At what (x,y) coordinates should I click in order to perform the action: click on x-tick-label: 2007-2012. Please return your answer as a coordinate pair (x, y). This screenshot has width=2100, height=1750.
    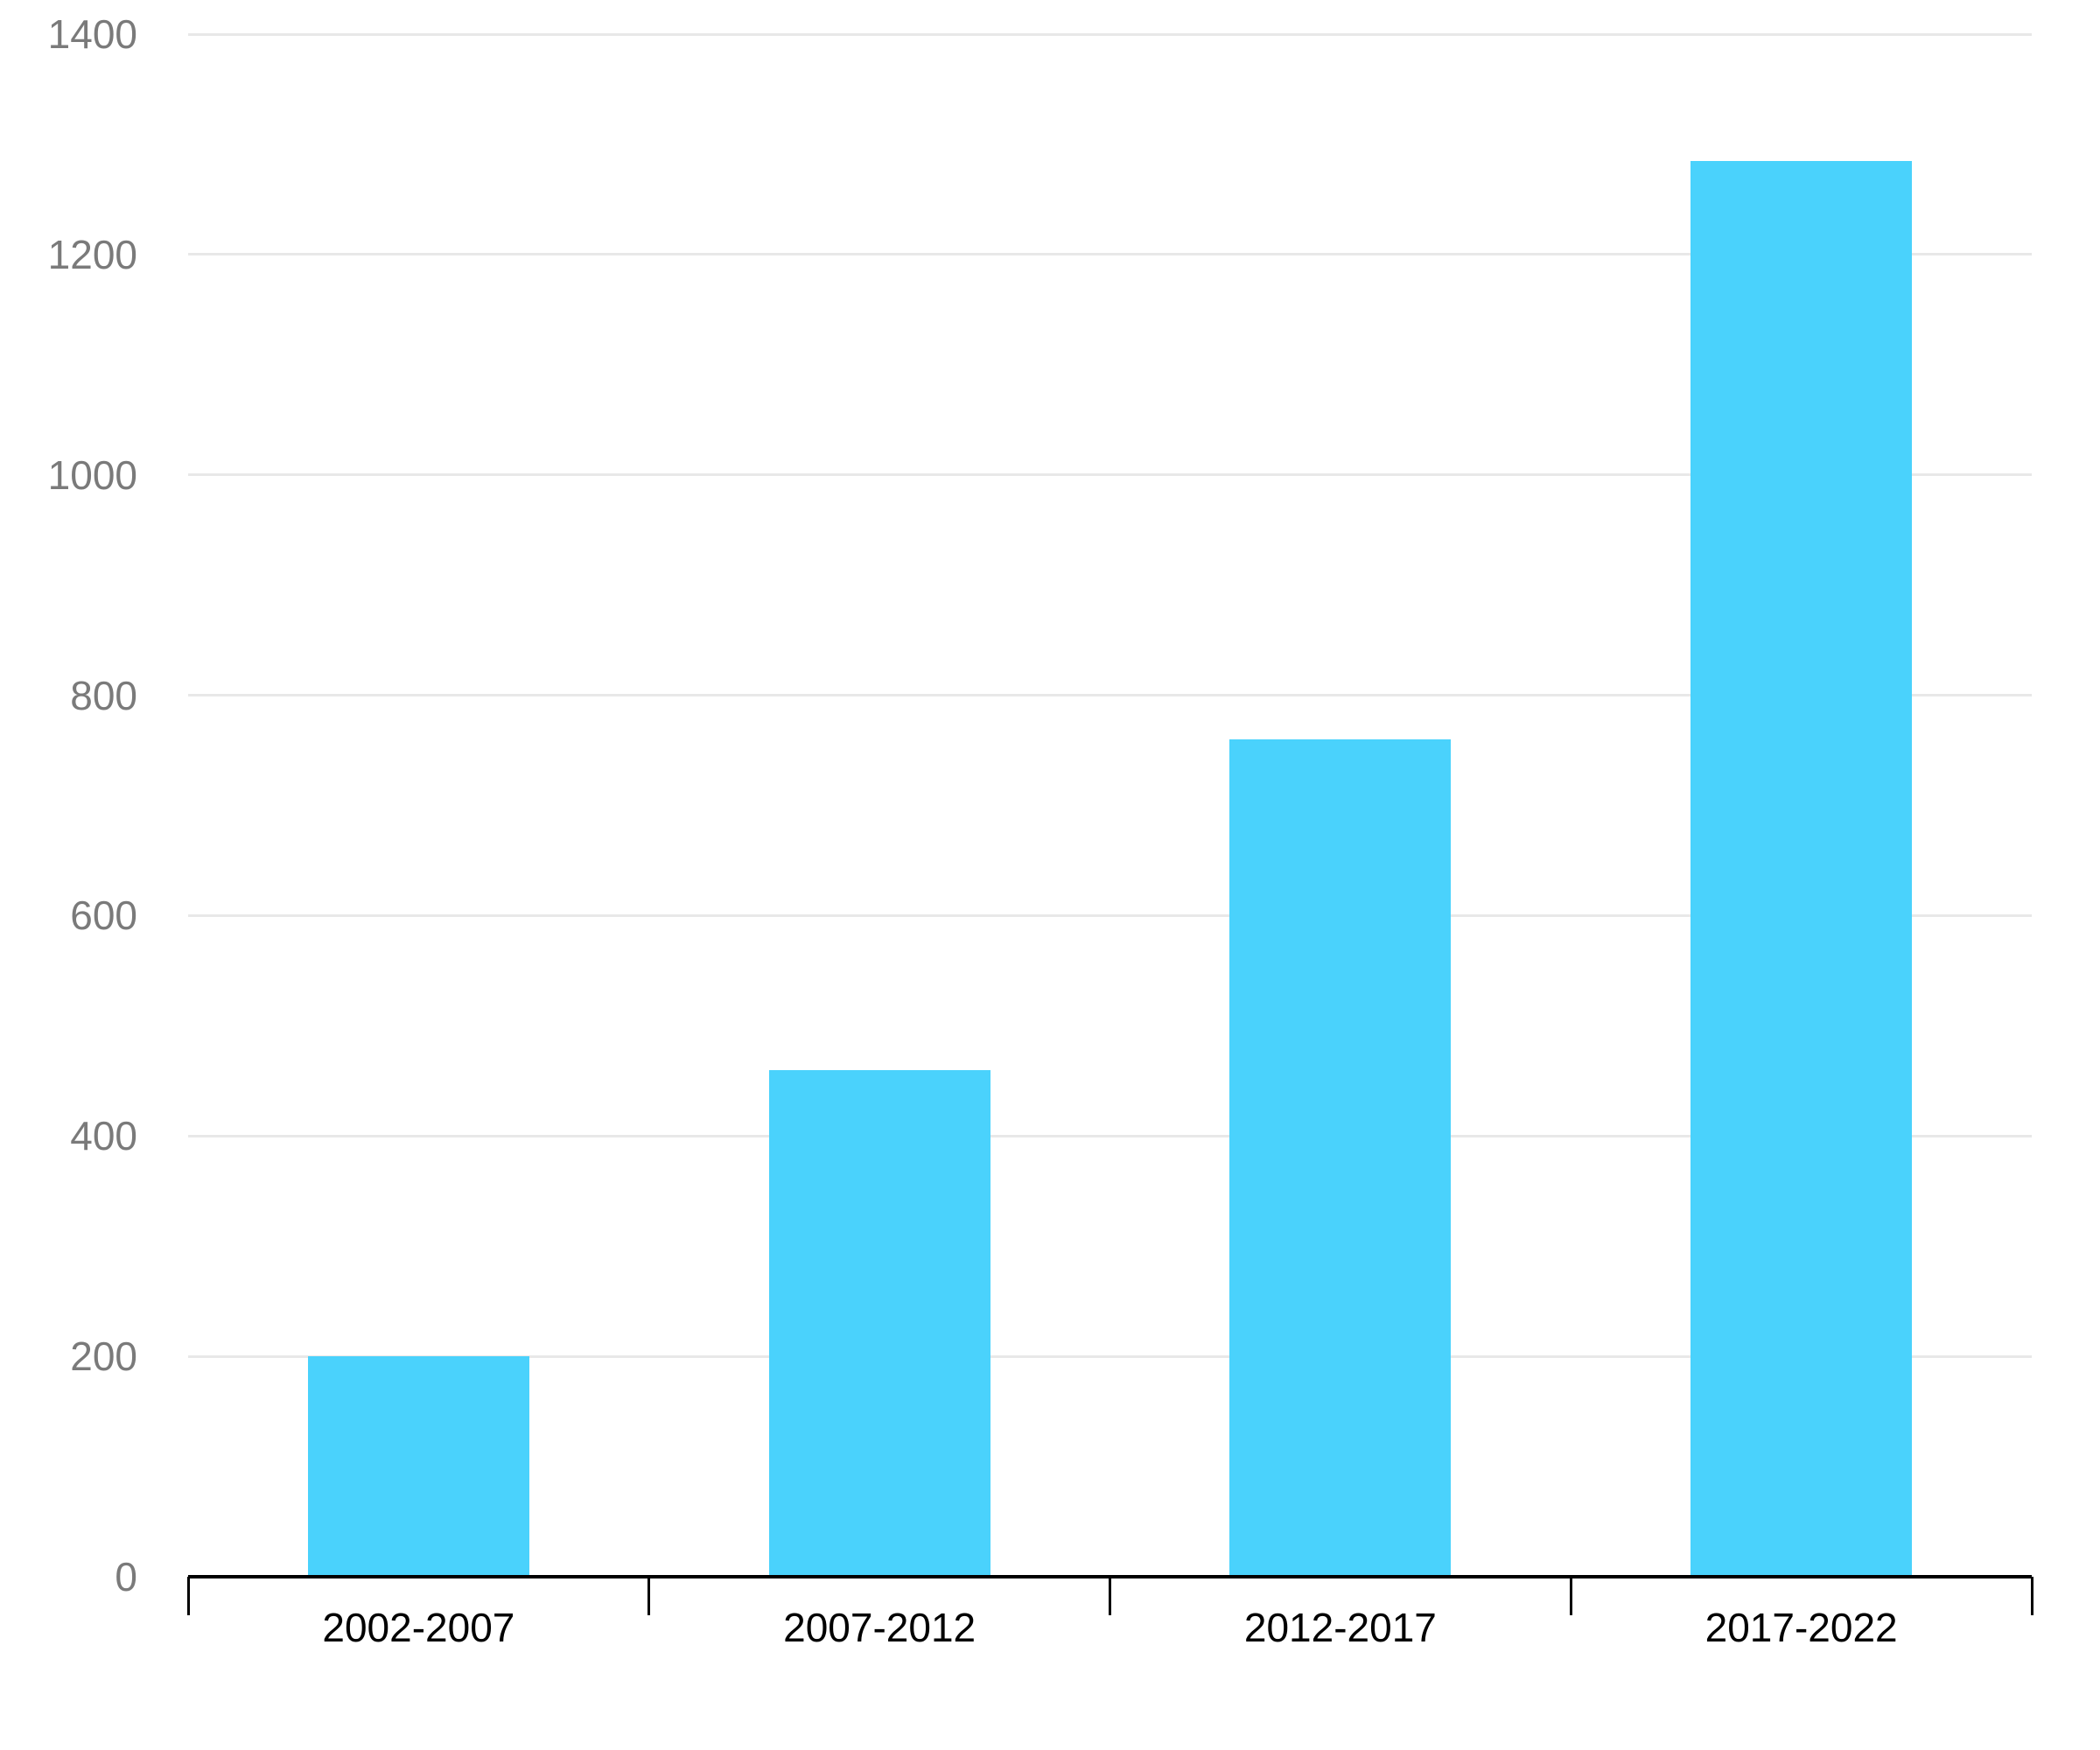
    Looking at the image, I should click on (879, 1627).